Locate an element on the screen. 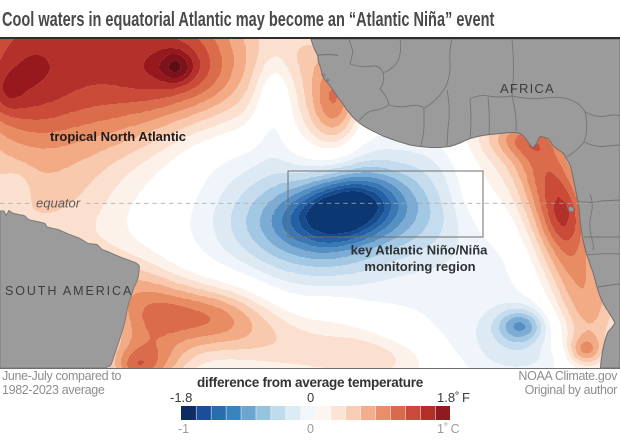 Image resolution: width=620 pixels, height=440 pixels. svg-text: AFRICA is located at coordinates (527, 88).